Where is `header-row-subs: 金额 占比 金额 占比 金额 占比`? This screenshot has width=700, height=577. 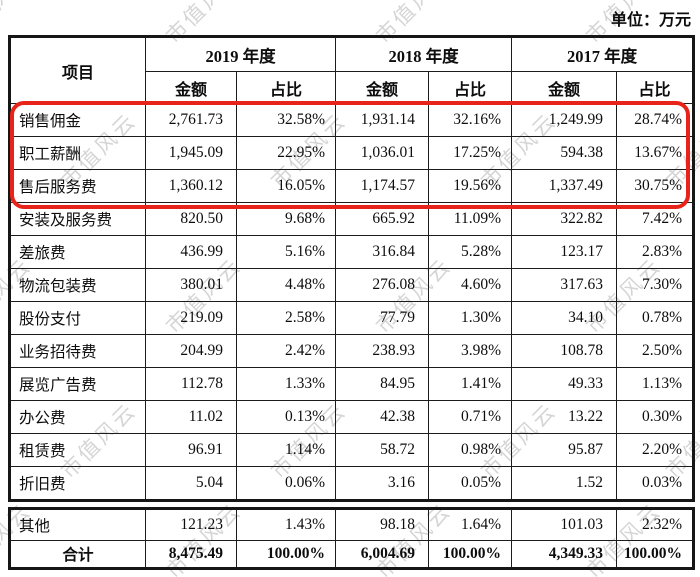 header-row-subs: 金额 占比 金额 占比 金额 占比 is located at coordinates (352, 87).